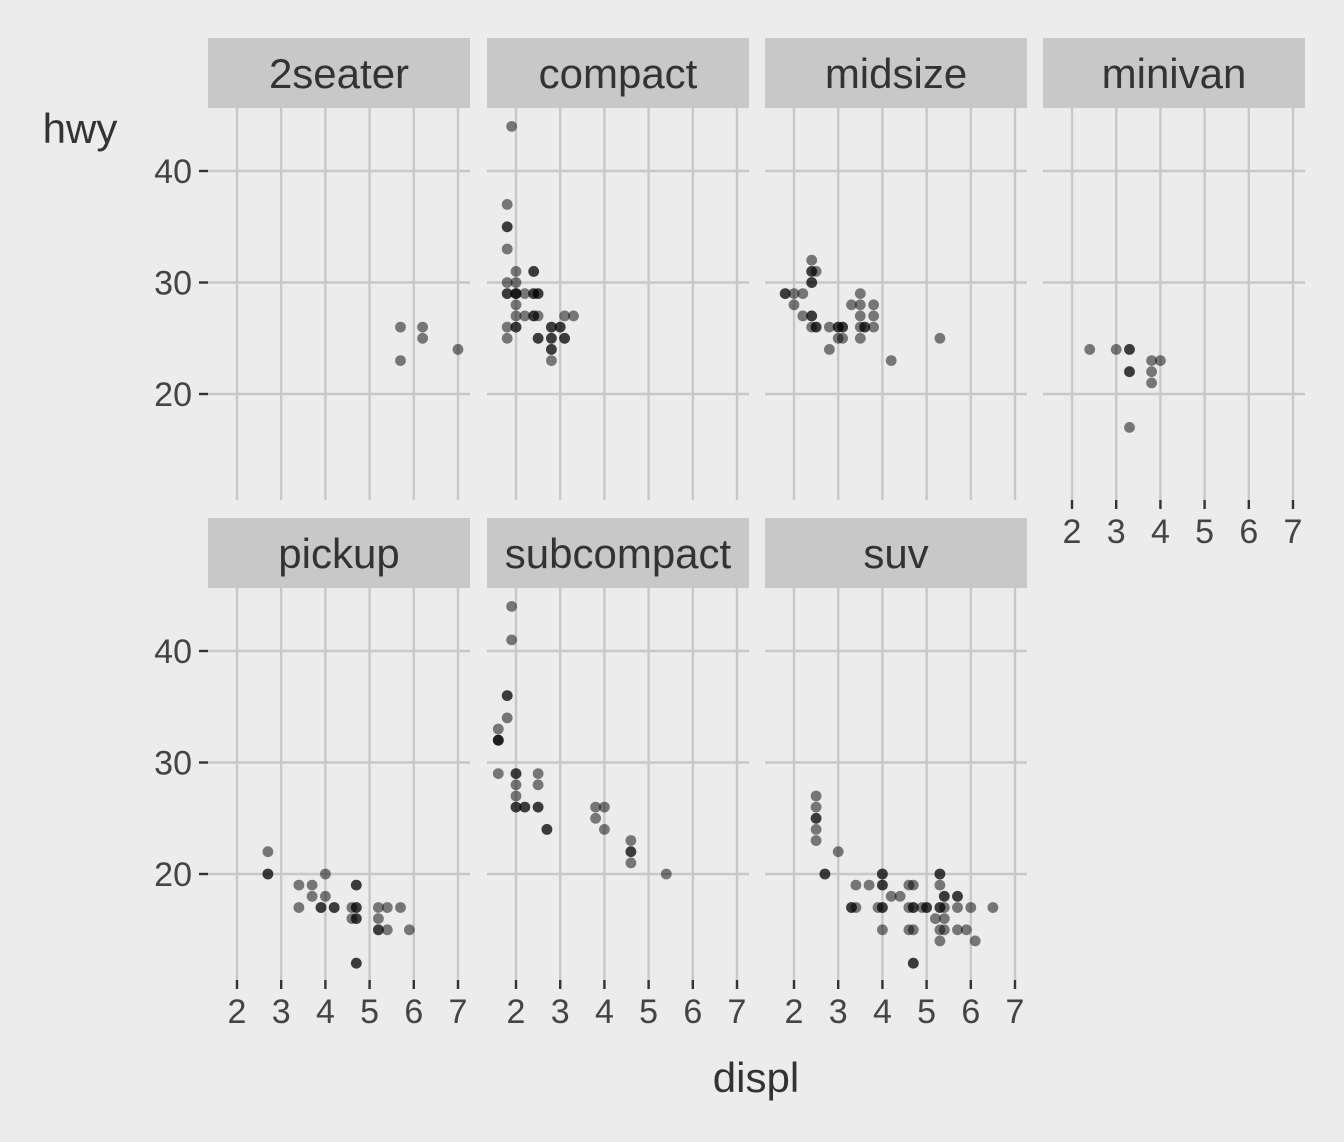 This screenshot has height=1142, width=1344. What do you see at coordinates (896, 269) in the screenshot?
I see `facet-panel-midsize: midsize` at bounding box center [896, 269].